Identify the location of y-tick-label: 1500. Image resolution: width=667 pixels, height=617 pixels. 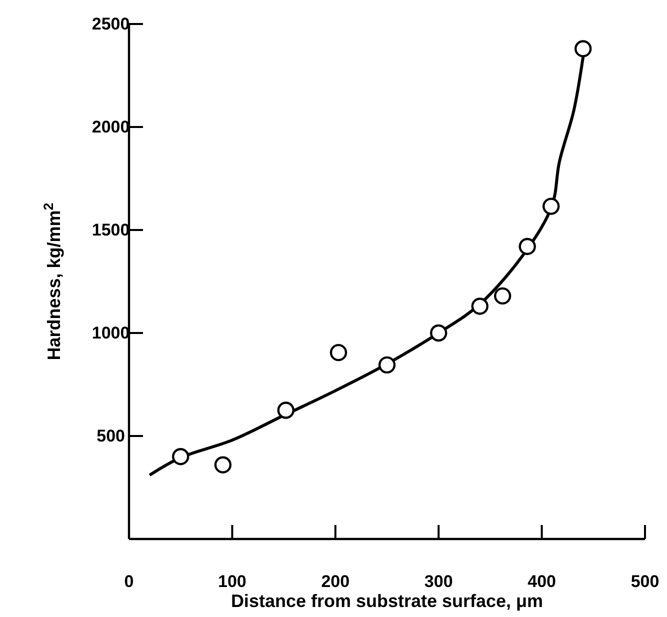
(111, 230).